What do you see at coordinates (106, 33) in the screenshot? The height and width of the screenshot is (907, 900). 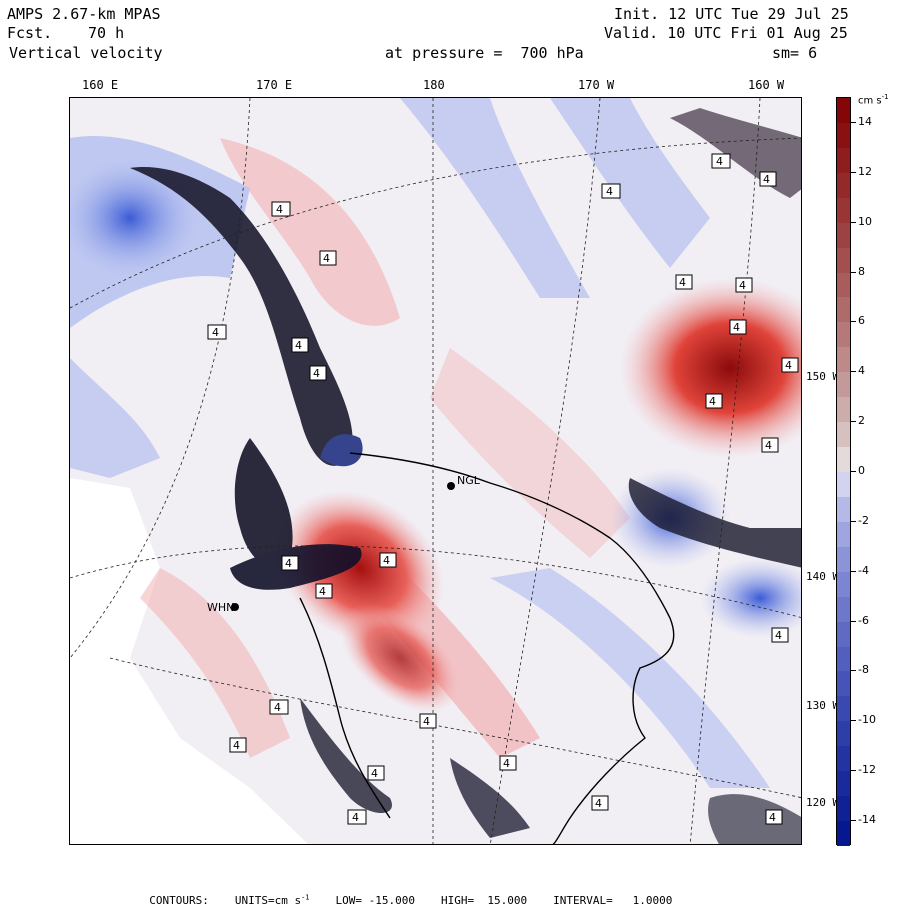 I see `forecast-hours: 70 h` at bounding box center [106, 33].